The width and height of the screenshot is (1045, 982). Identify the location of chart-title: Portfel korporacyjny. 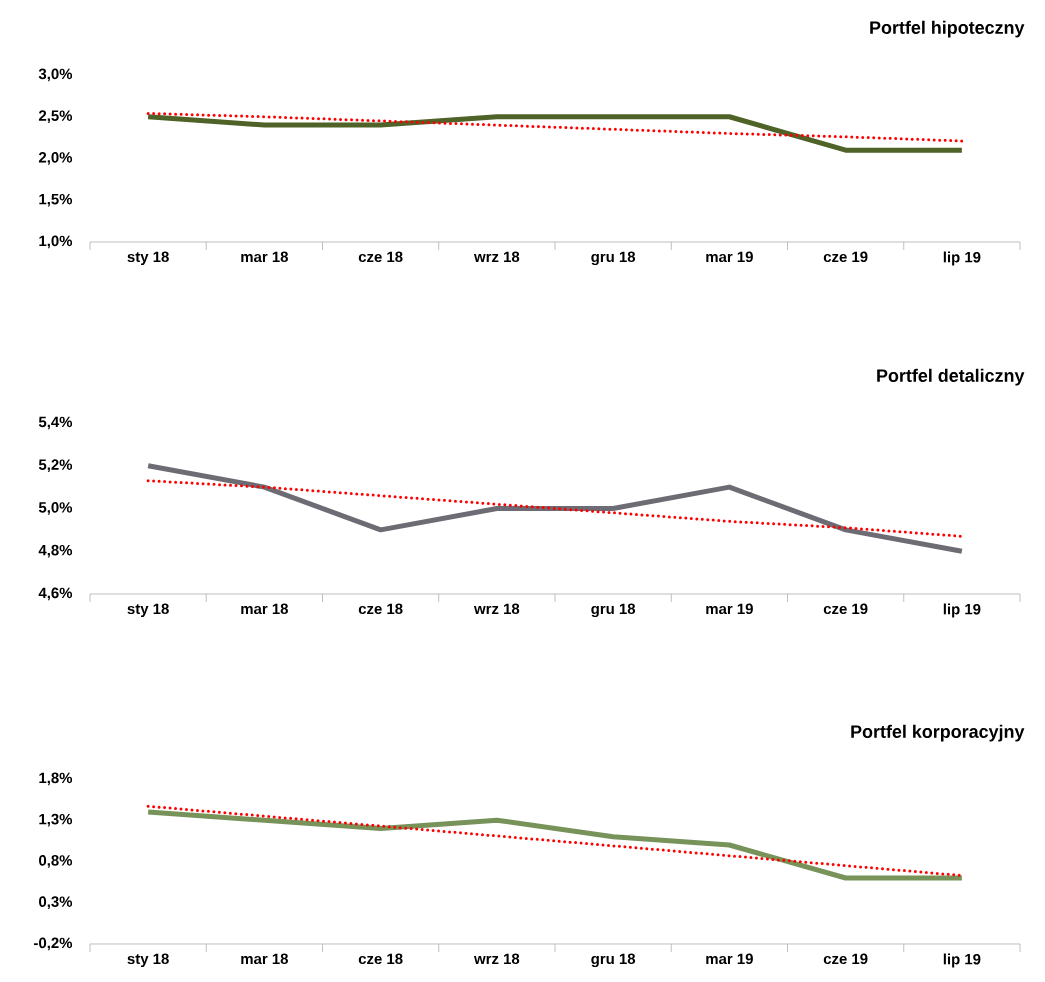
(938, 733).